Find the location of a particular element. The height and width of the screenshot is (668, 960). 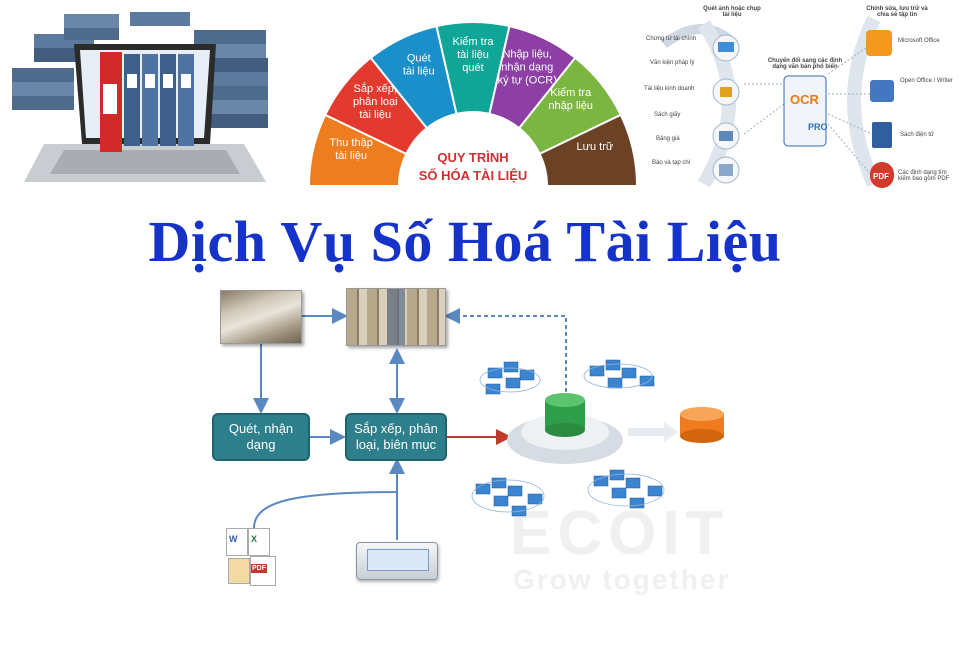

process-title-line1: QUY TRÌNH is located at coordinates (472, 157).